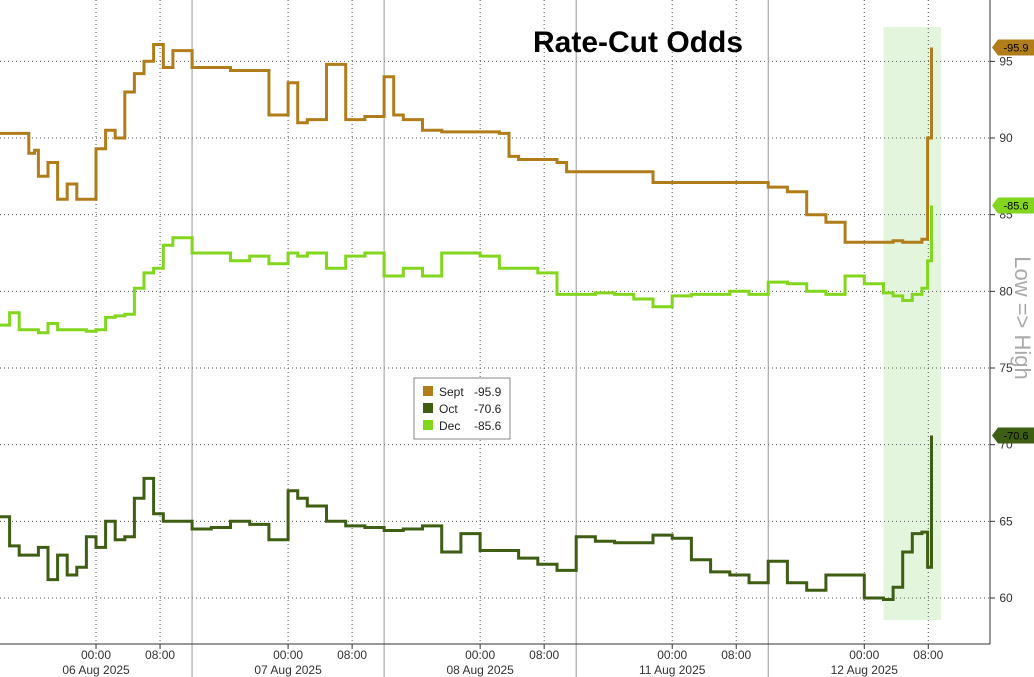  What do you see at coordinates (462, 408) in the screenshot?
I see `legend: Sept -95.9 Oct -70.6 Dec -85.6` at bounding box center [462, 408].